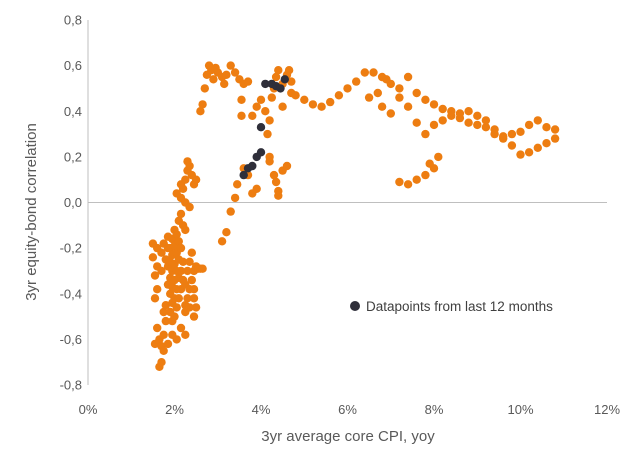 Image resolution: width=643 pixels, height=450 pixels. What do you see at coordinates (174, 409) in the screenshot?
I see `x-tick-label: 2%` at bounding box center [174, 409].